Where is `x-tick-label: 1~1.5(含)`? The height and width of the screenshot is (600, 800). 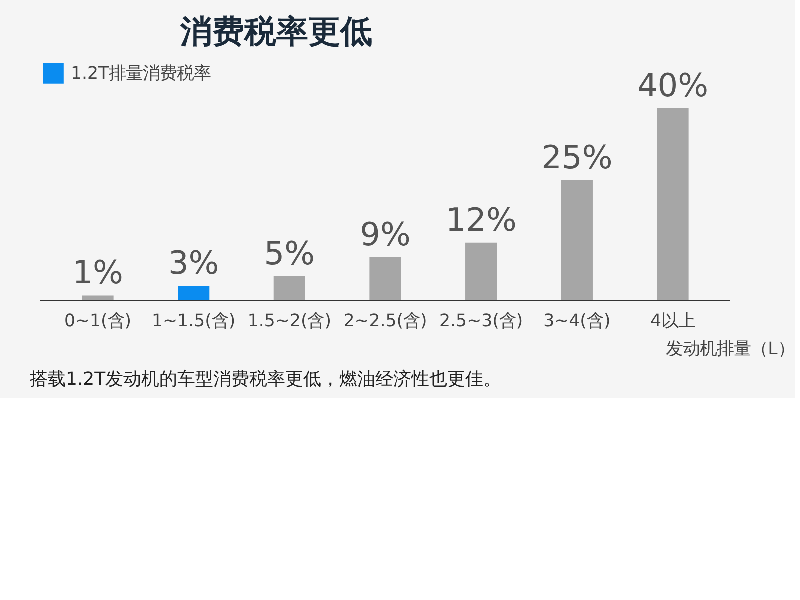 x-tick-label: 1~1.5(含) is located at coordinates (194, 322).